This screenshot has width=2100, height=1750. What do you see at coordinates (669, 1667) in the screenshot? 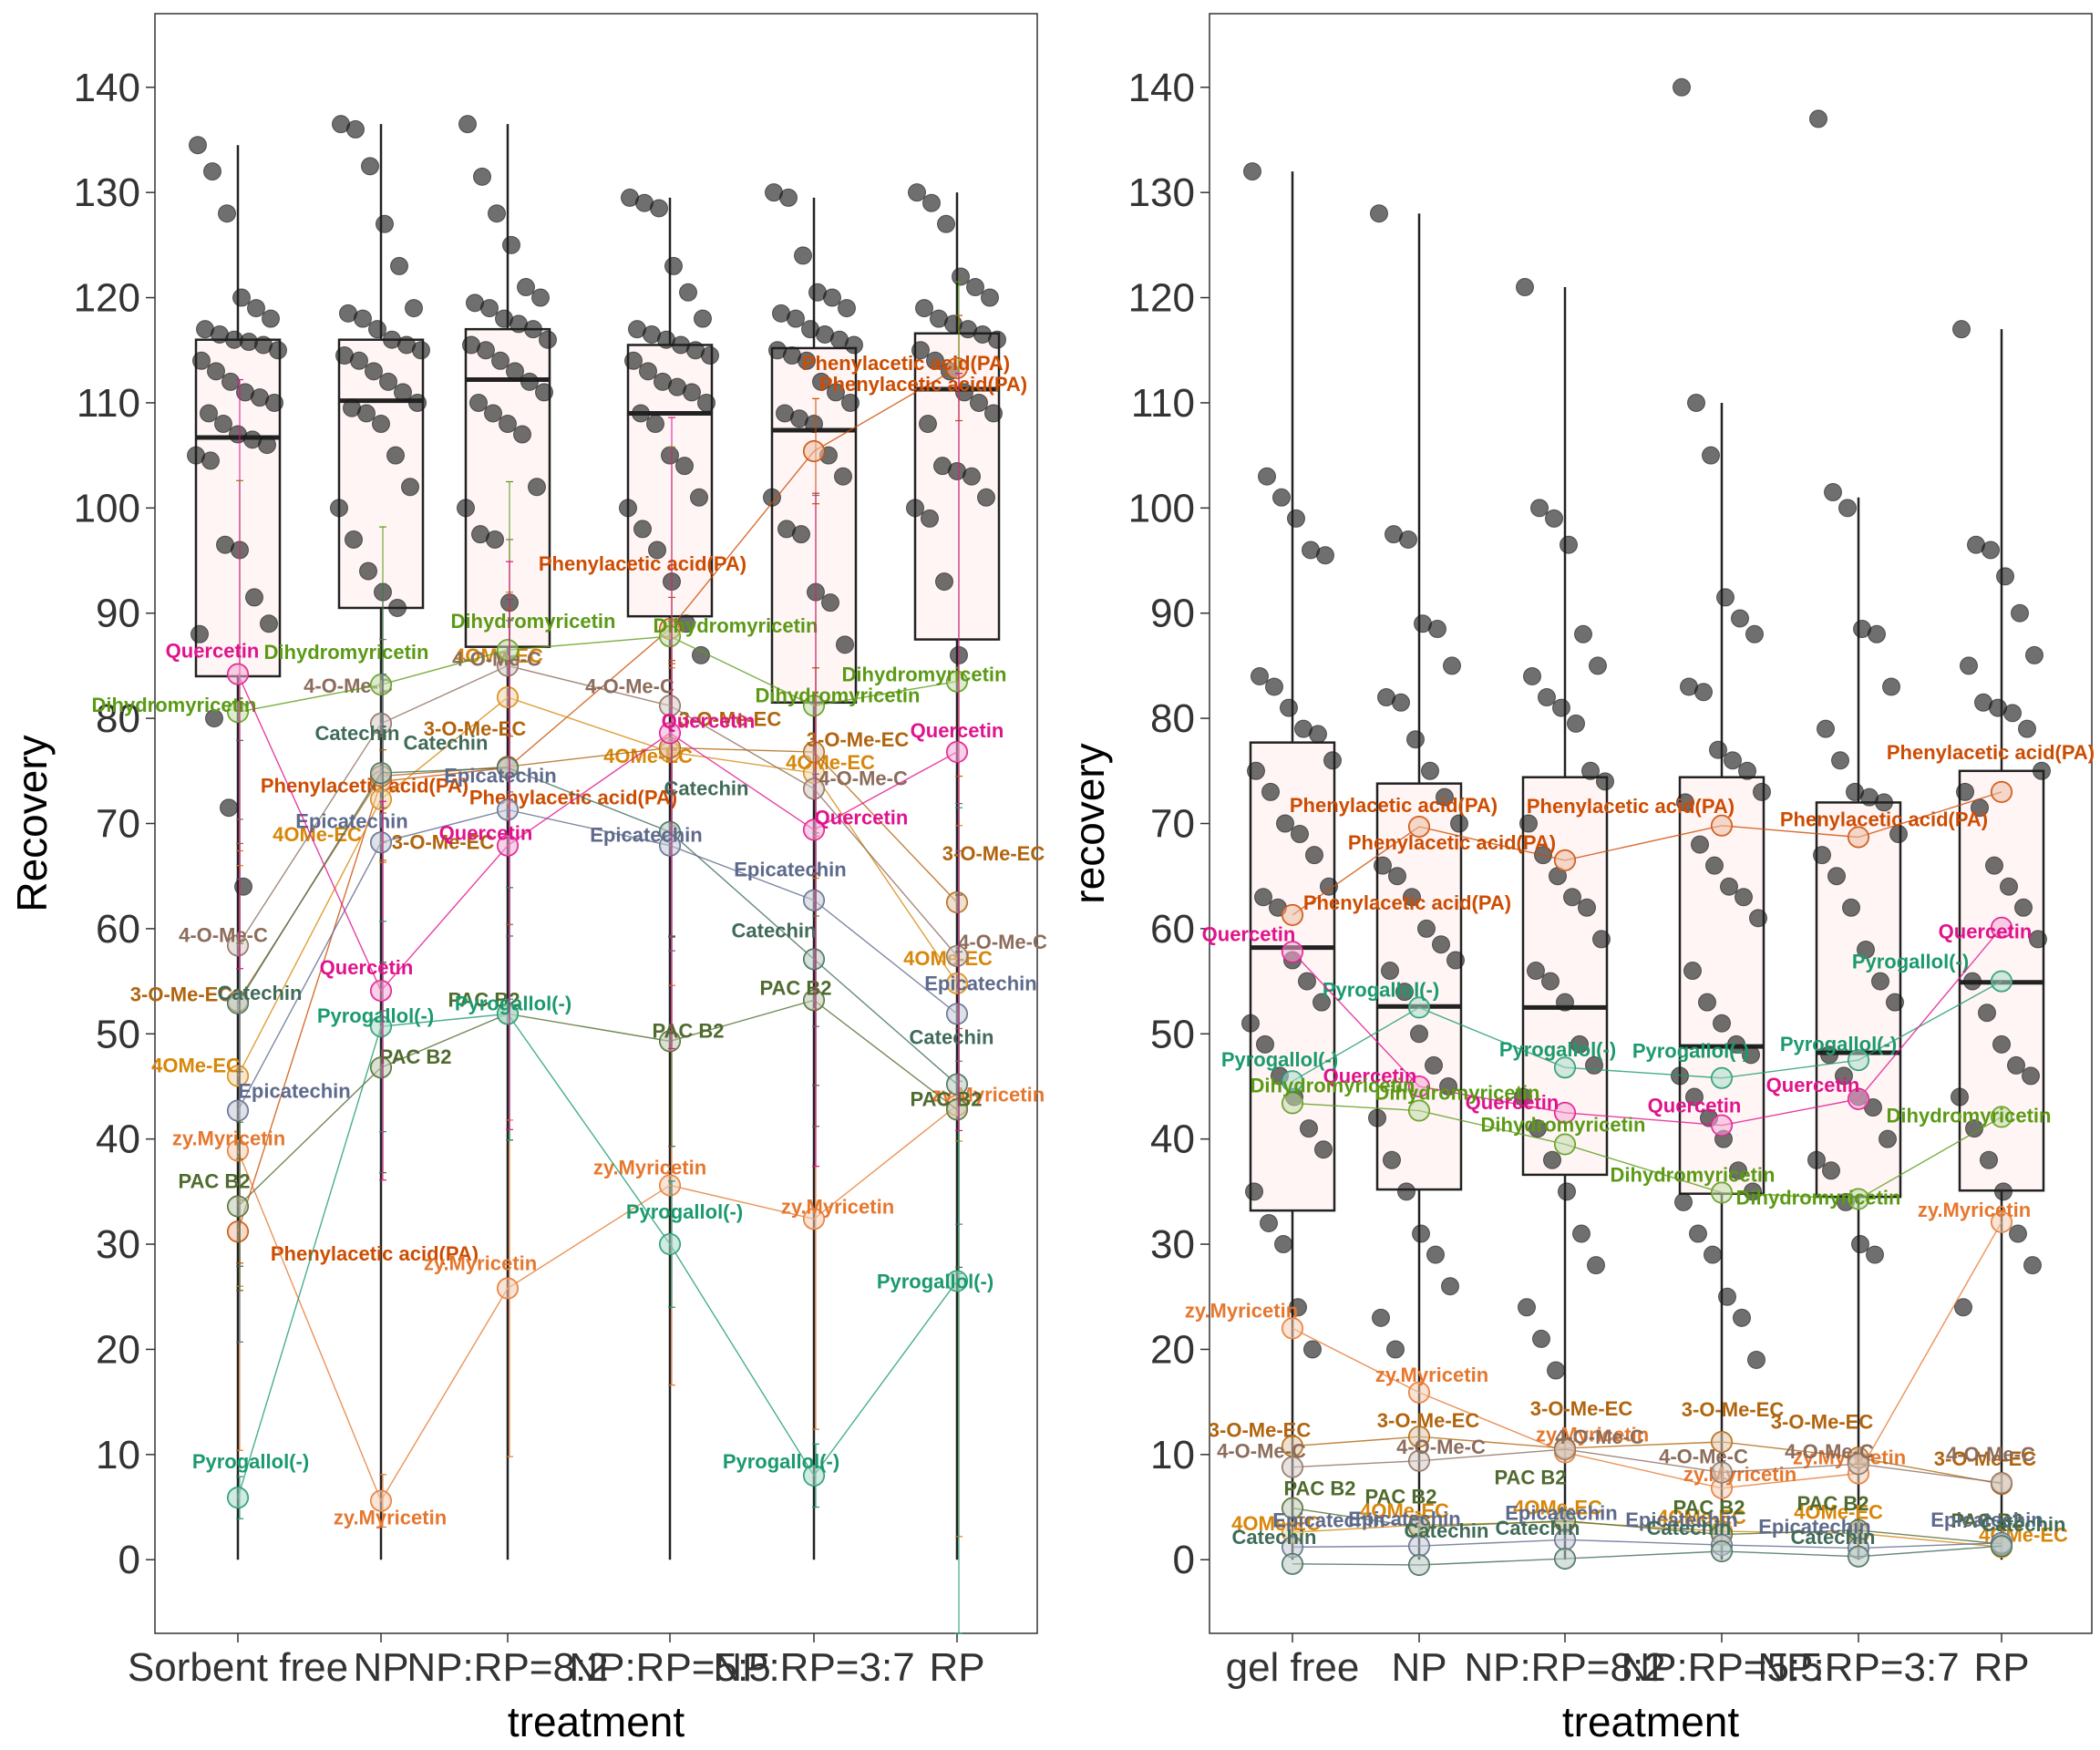
I see `x-tick-label: NP:RP=5:5` at bounding box center [669, 1667].